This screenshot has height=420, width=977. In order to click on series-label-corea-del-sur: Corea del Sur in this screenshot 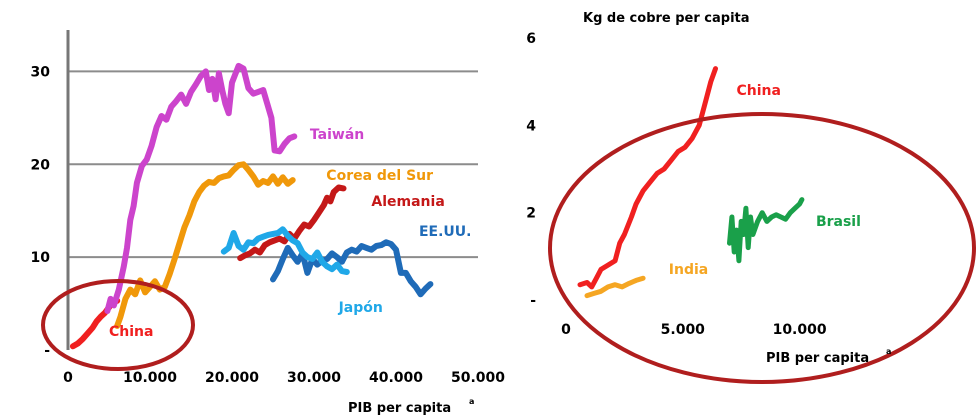, I will do `click(379, 176)`.